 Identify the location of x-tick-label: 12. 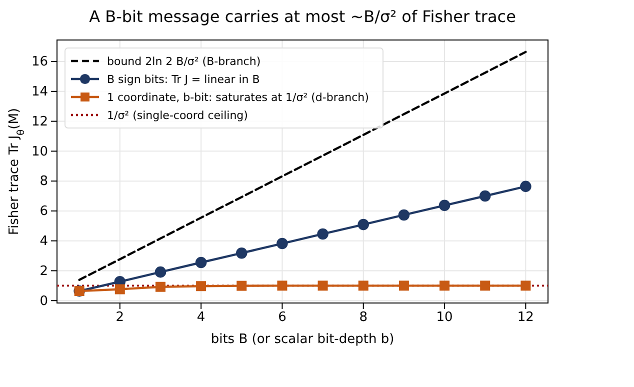
(525, 318).